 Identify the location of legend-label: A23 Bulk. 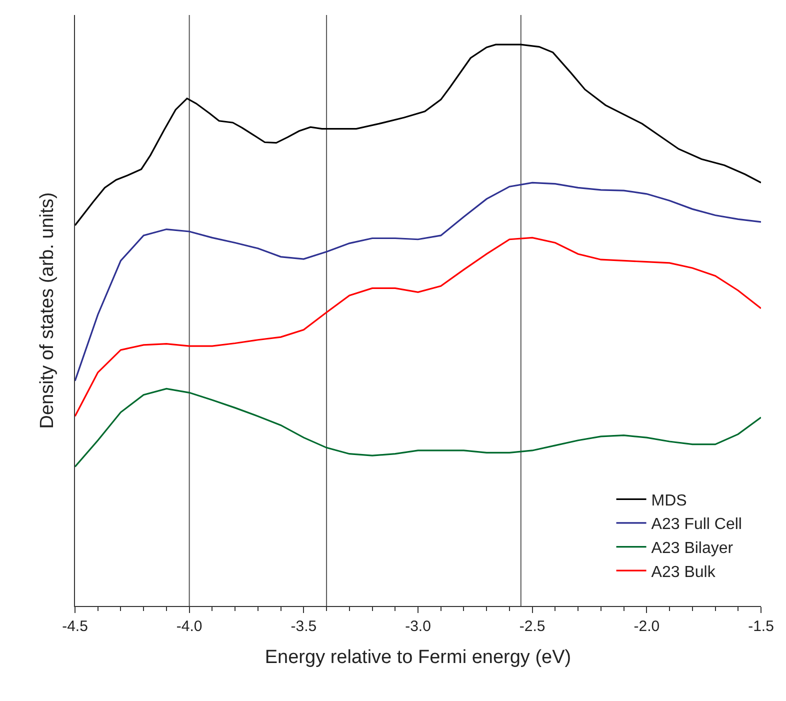
(683, 572).